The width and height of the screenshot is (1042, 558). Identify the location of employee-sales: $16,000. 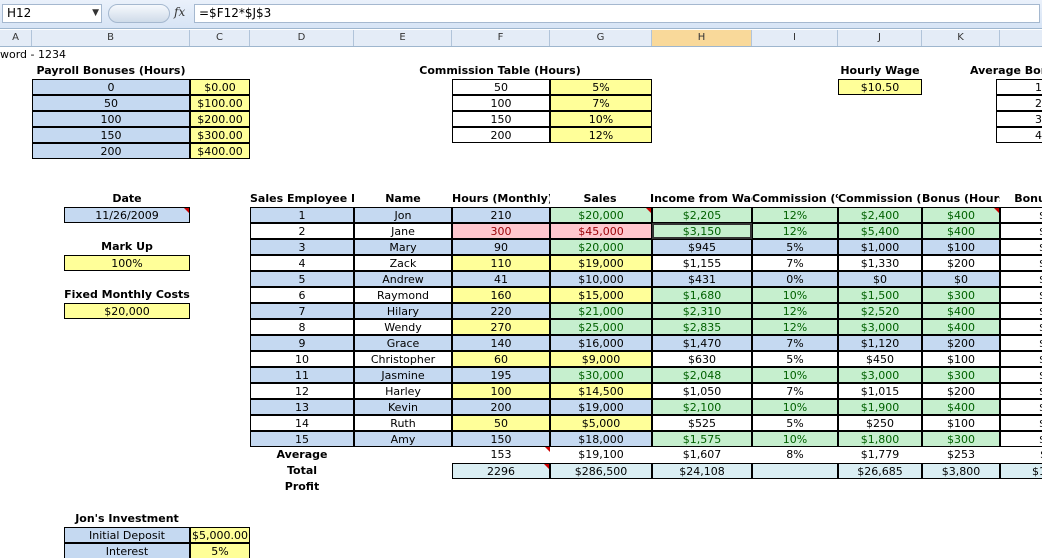
(601, 343).